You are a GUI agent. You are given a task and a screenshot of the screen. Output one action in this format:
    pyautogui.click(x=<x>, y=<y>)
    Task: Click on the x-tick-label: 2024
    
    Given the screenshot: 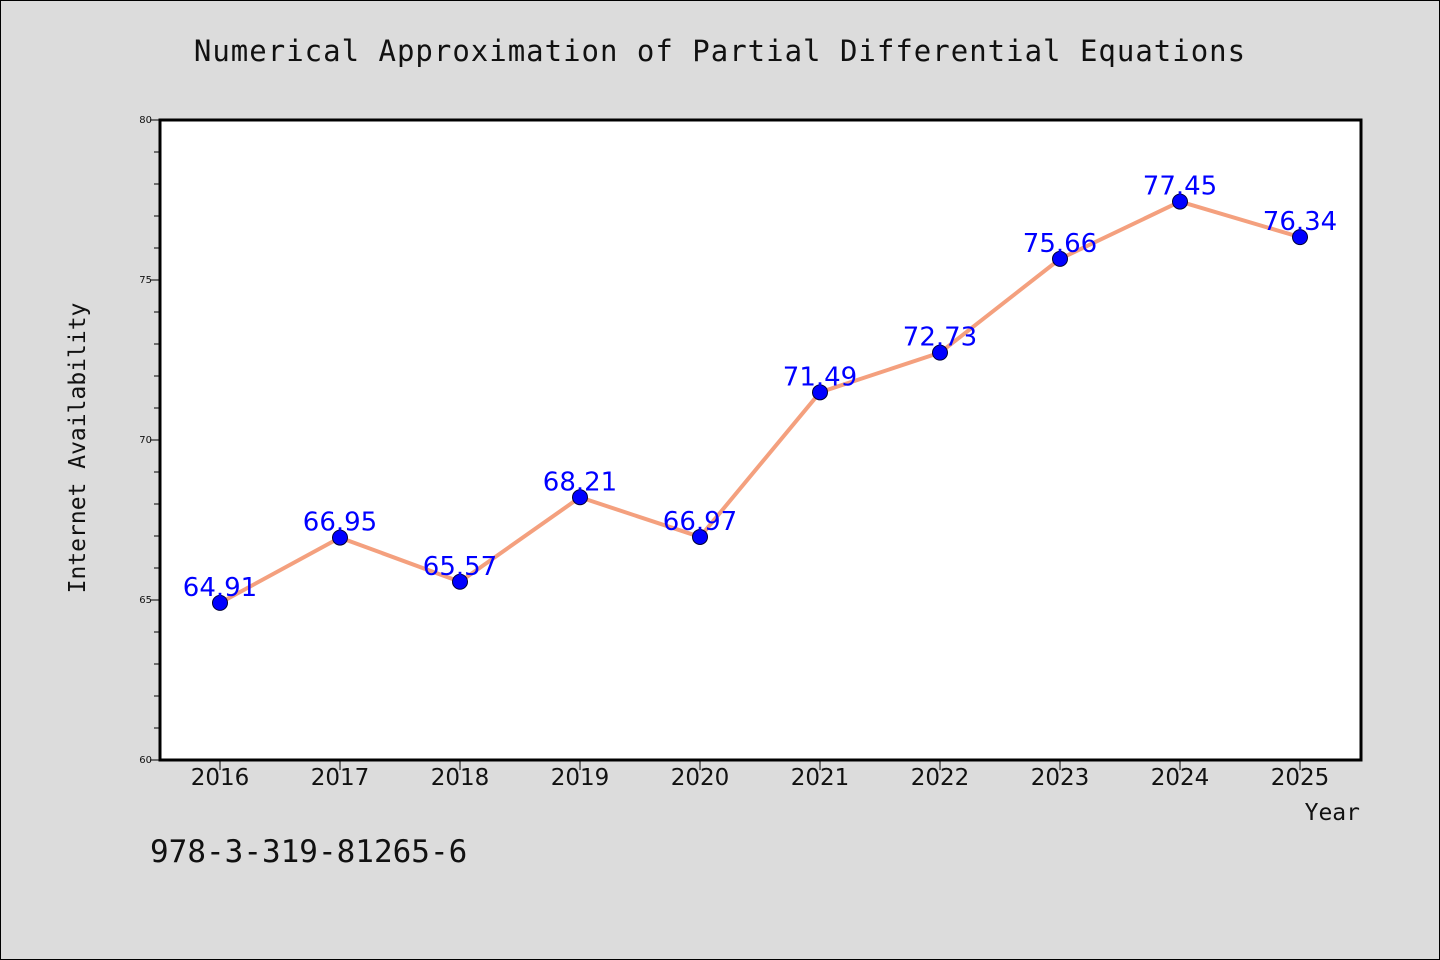 What is the action you would take?
    pyautogui.click(x=1180, y=778)
    